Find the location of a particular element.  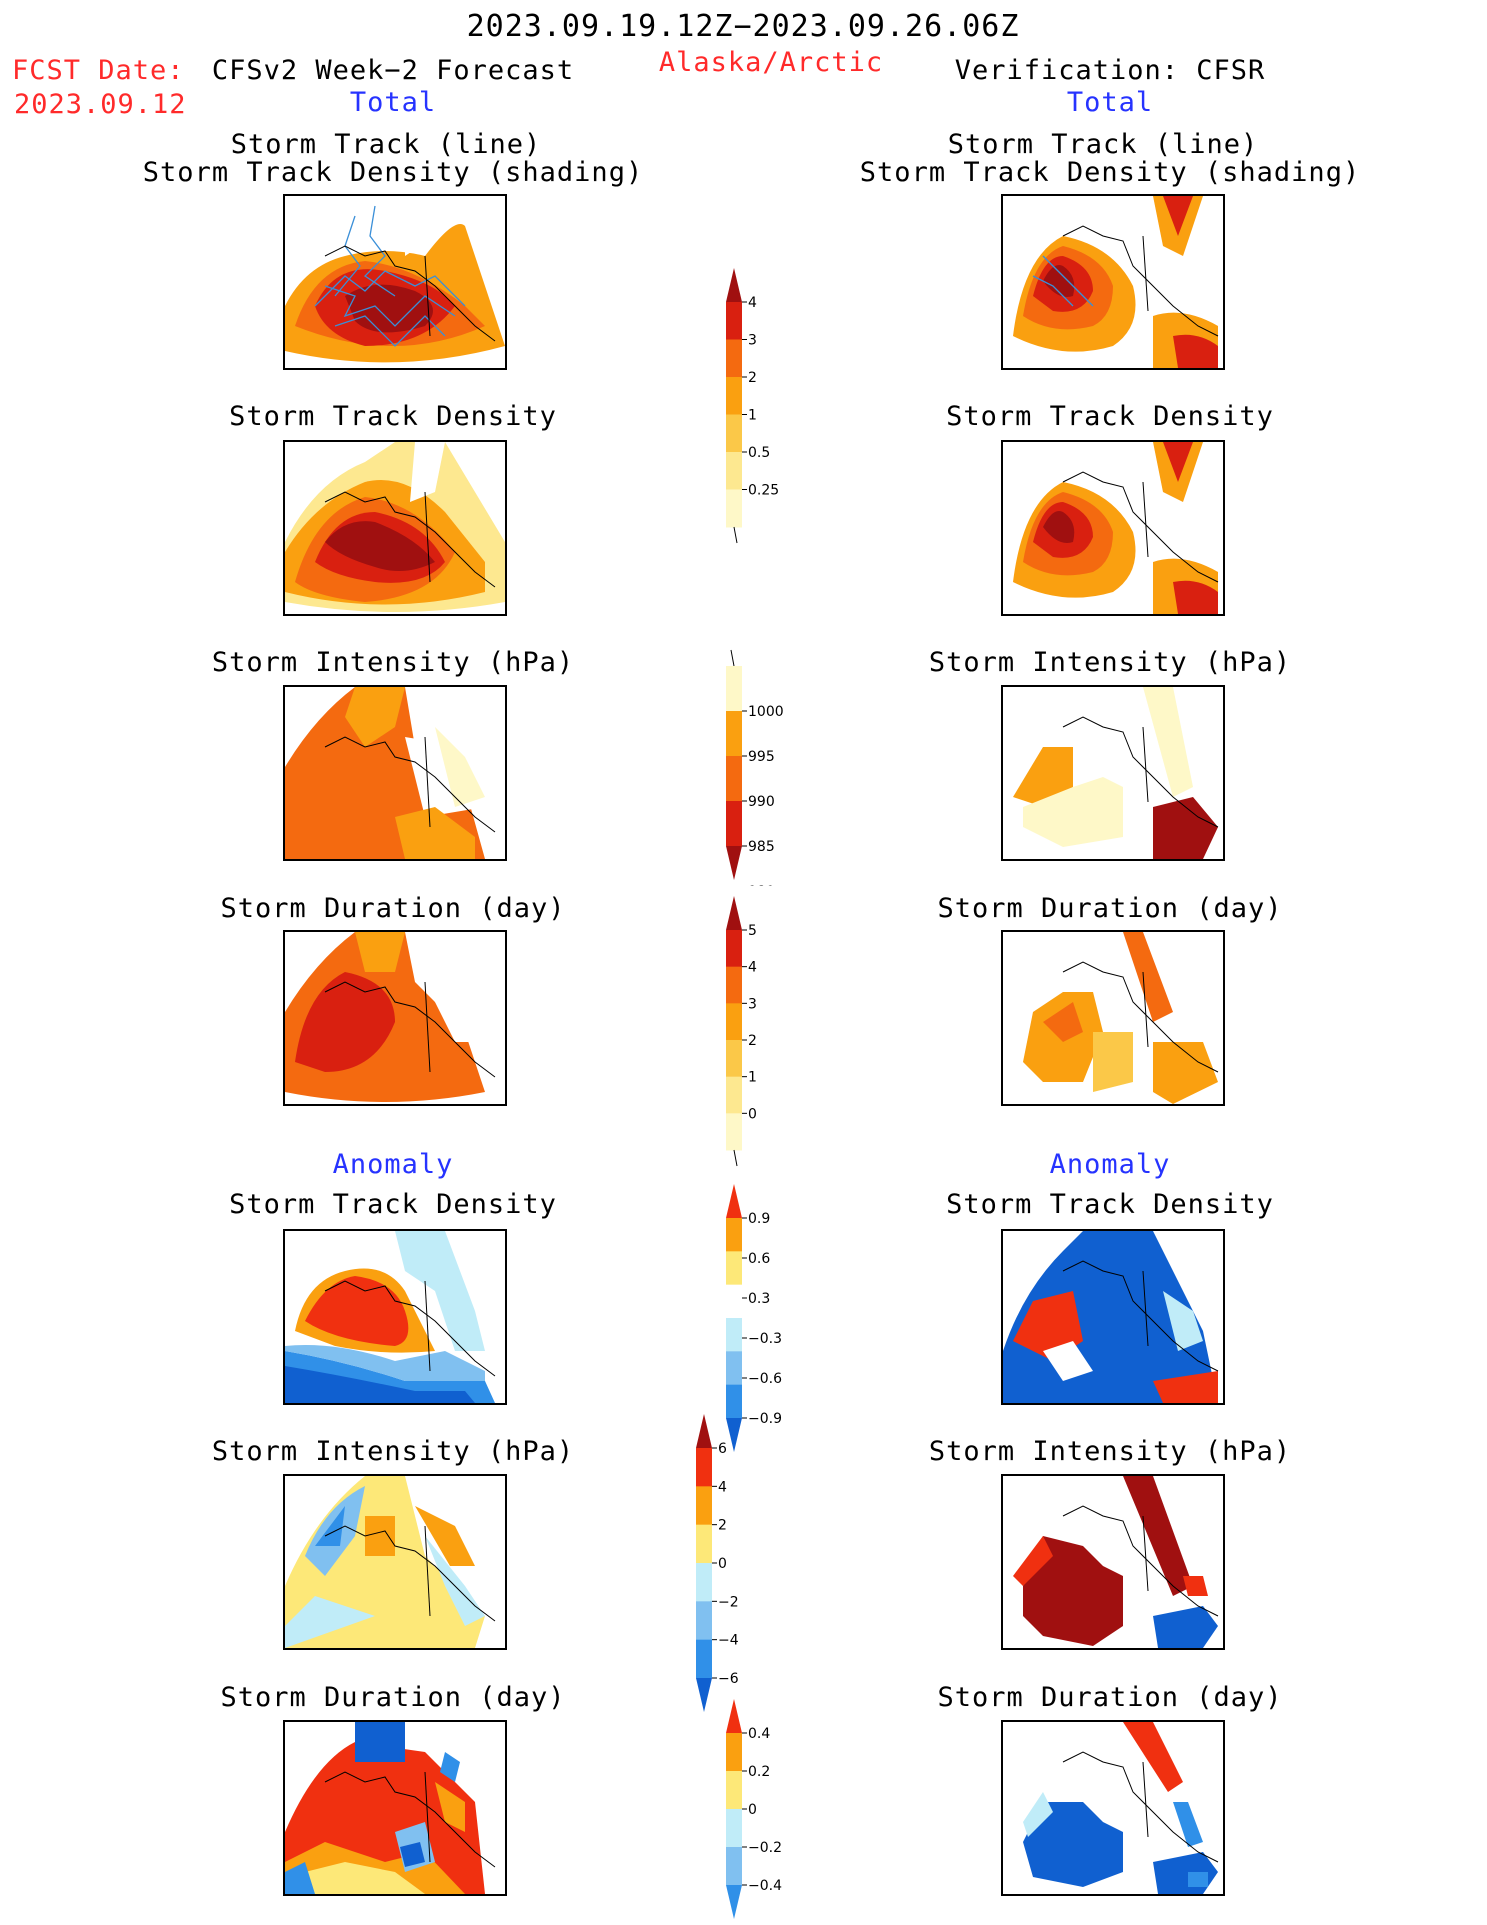

fc-duration-map is located at coordinates (395, 1018).